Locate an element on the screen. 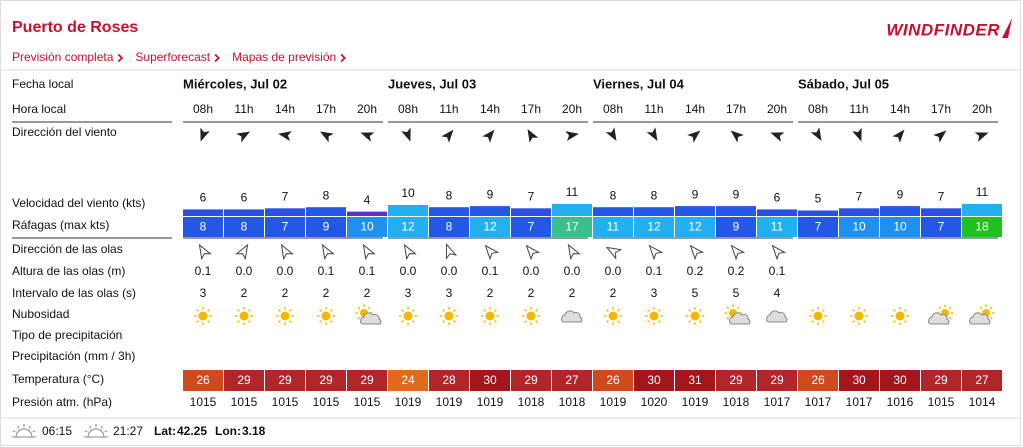 This screenshot has height=447, width=1023. temperature: 24 is located at coordinates (408, 380).